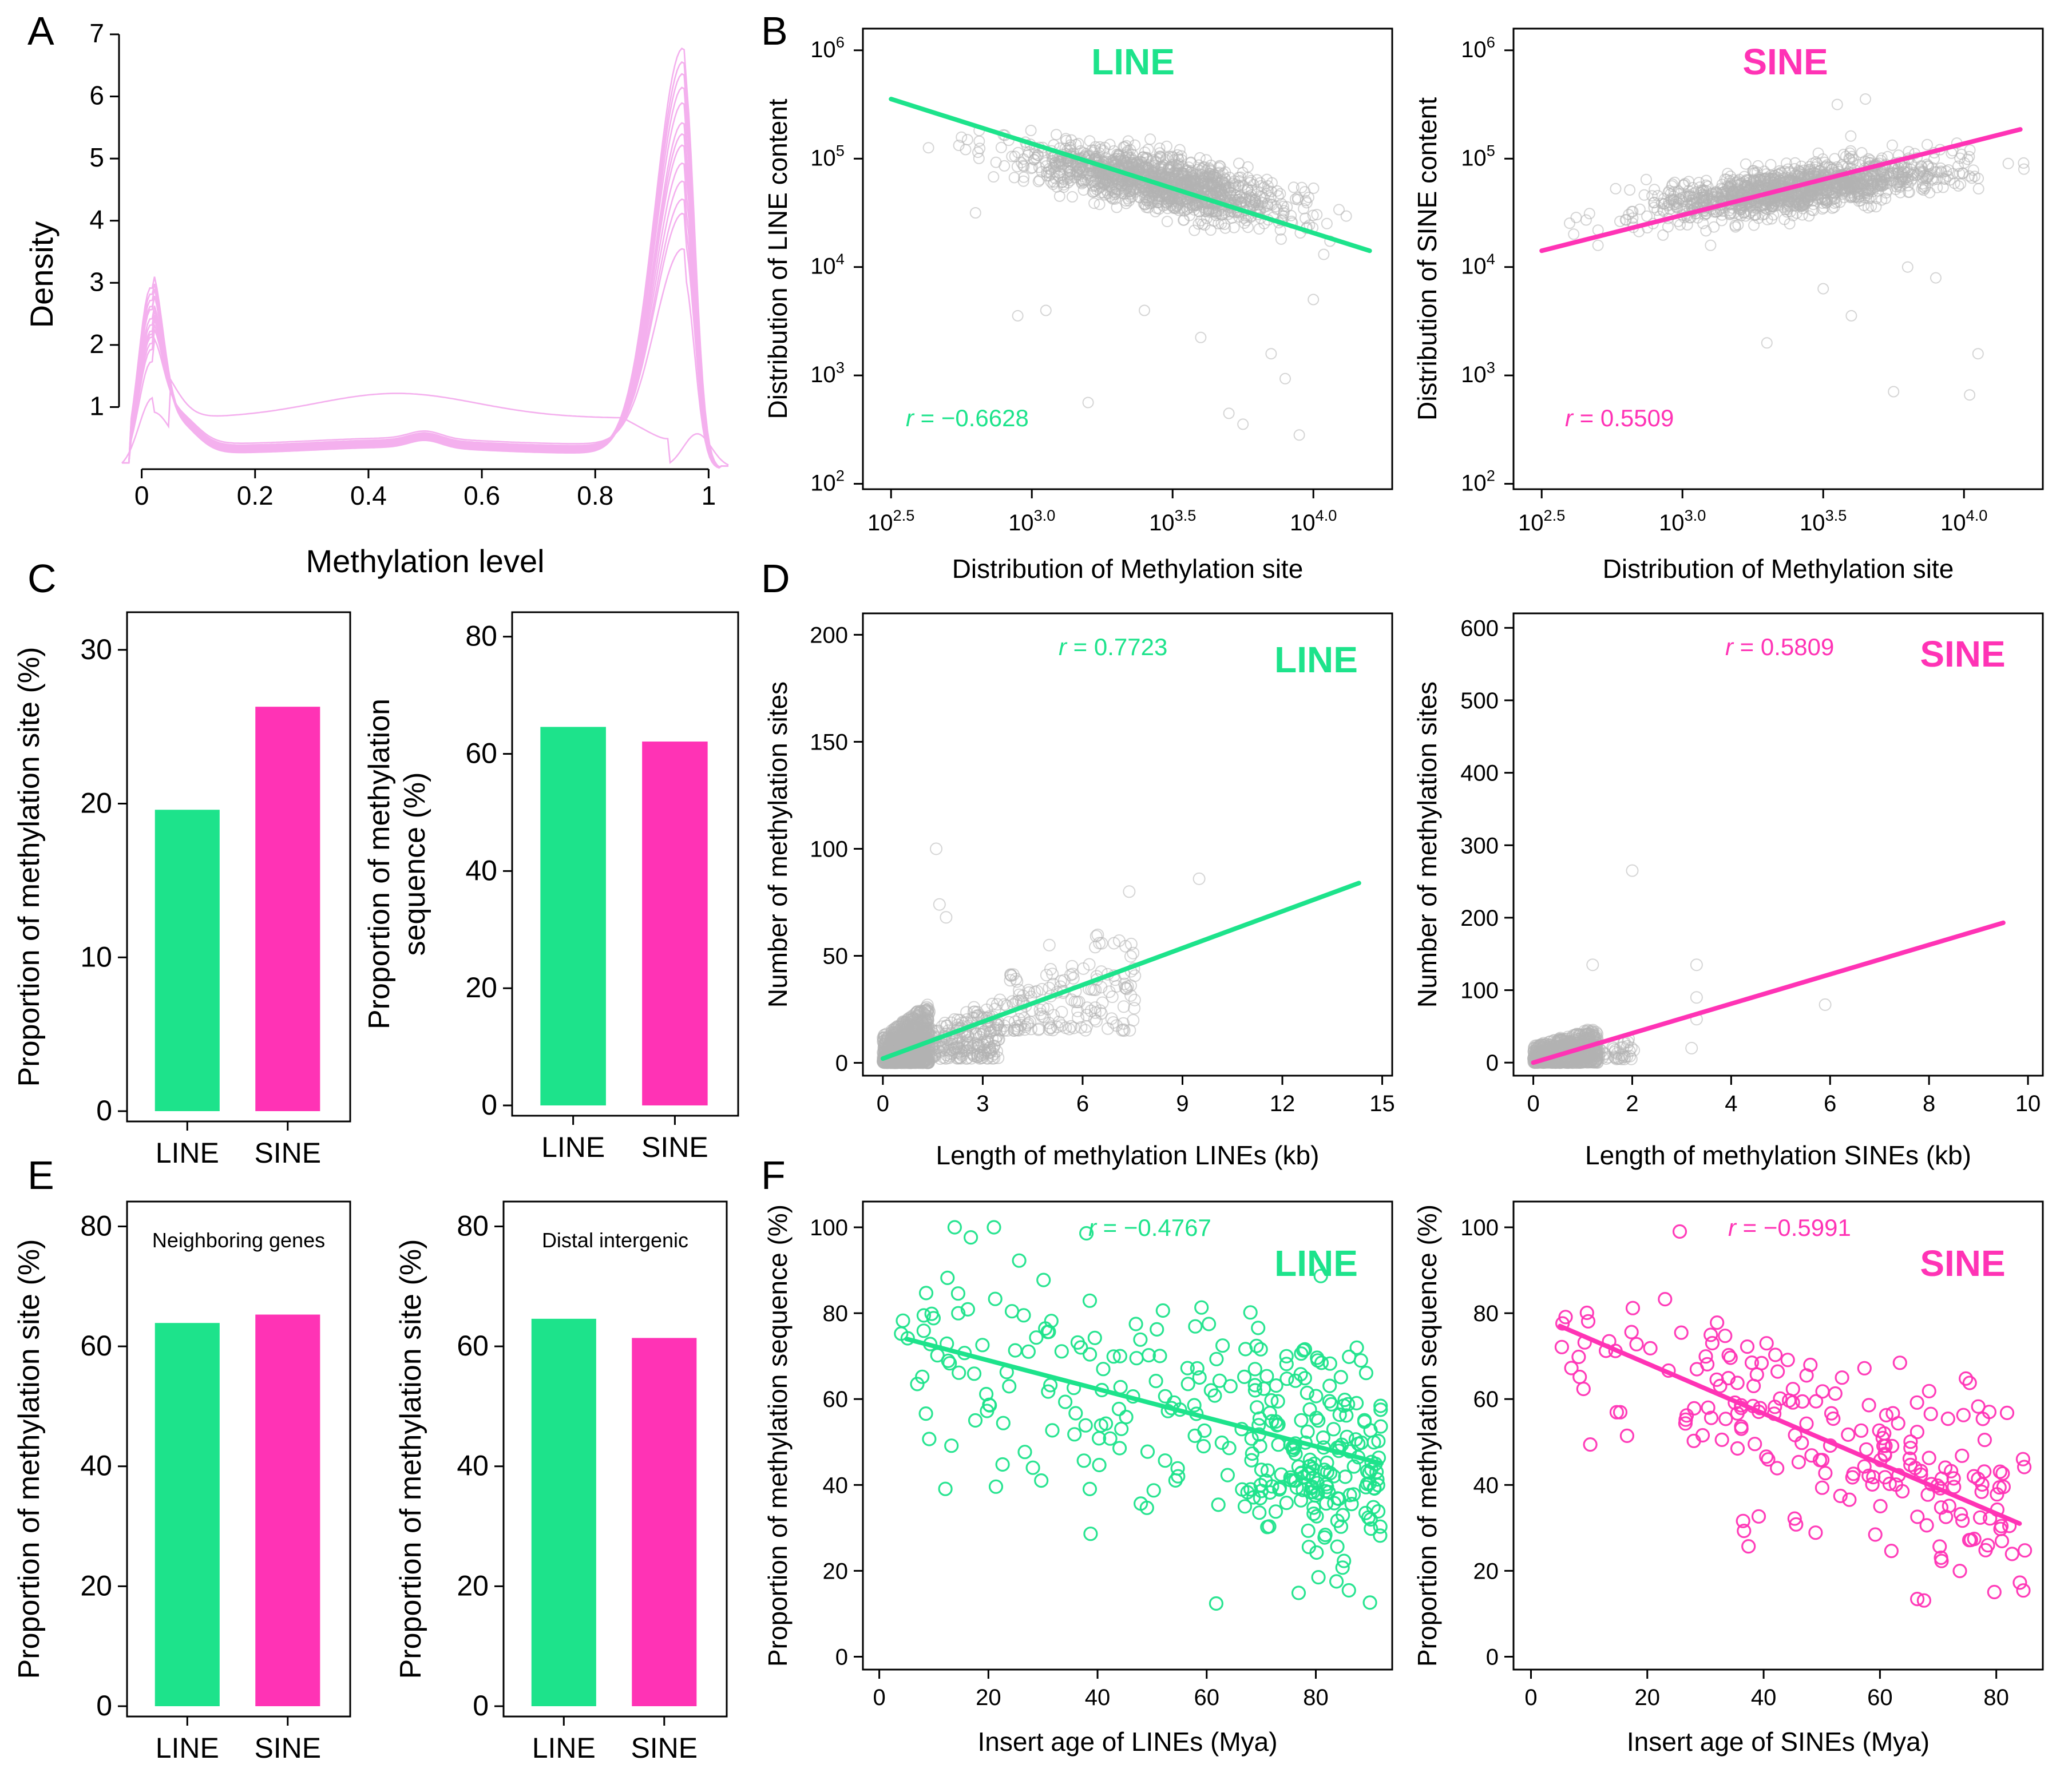 Image resolution: width=2072 pixels, height=1772 pixels. What do you see at coordinates (96, 220) in the screenshot?
I see `y-tick-label: 4` at bounding box center [96, 220].